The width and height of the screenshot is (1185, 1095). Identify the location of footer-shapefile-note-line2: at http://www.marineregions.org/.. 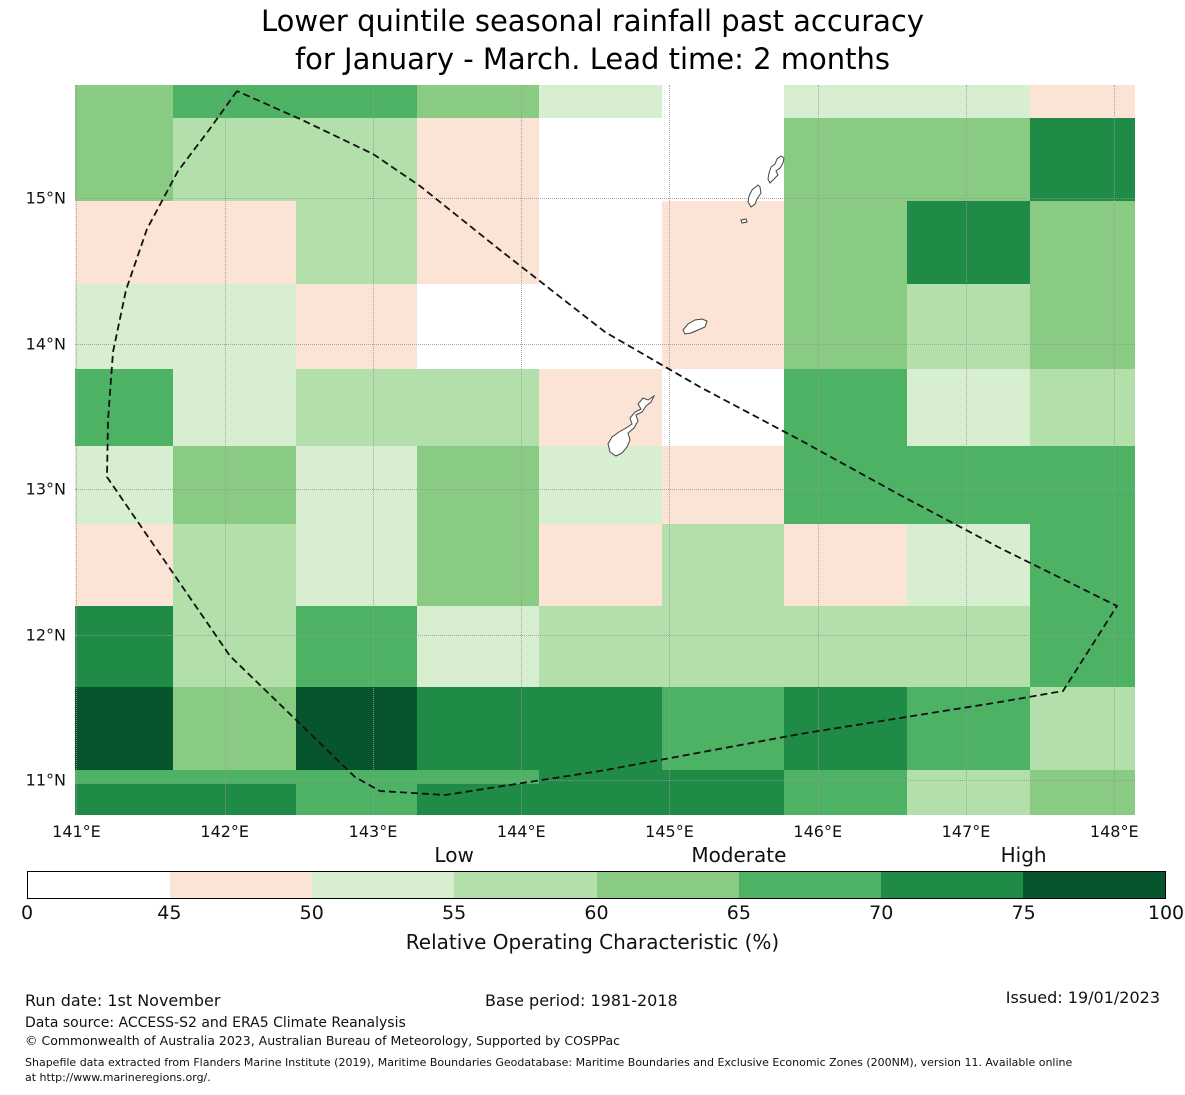
(118, 1077).